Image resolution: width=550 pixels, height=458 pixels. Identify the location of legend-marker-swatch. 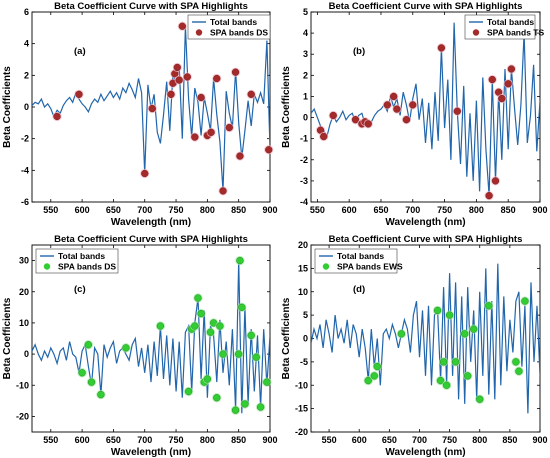
(199, 32).